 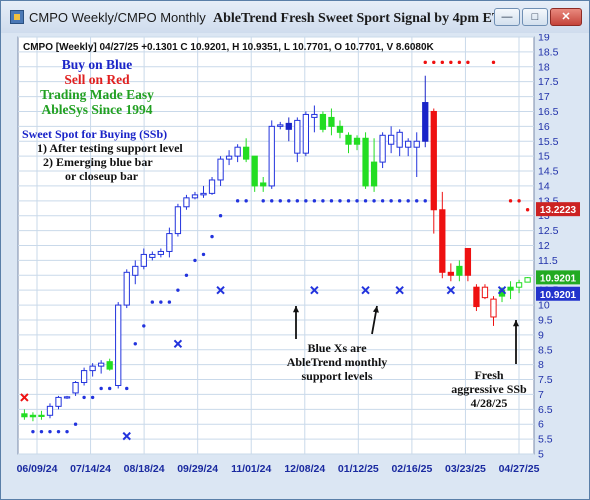 I want to click on close-button: ✕, so click(x=566, y=17).